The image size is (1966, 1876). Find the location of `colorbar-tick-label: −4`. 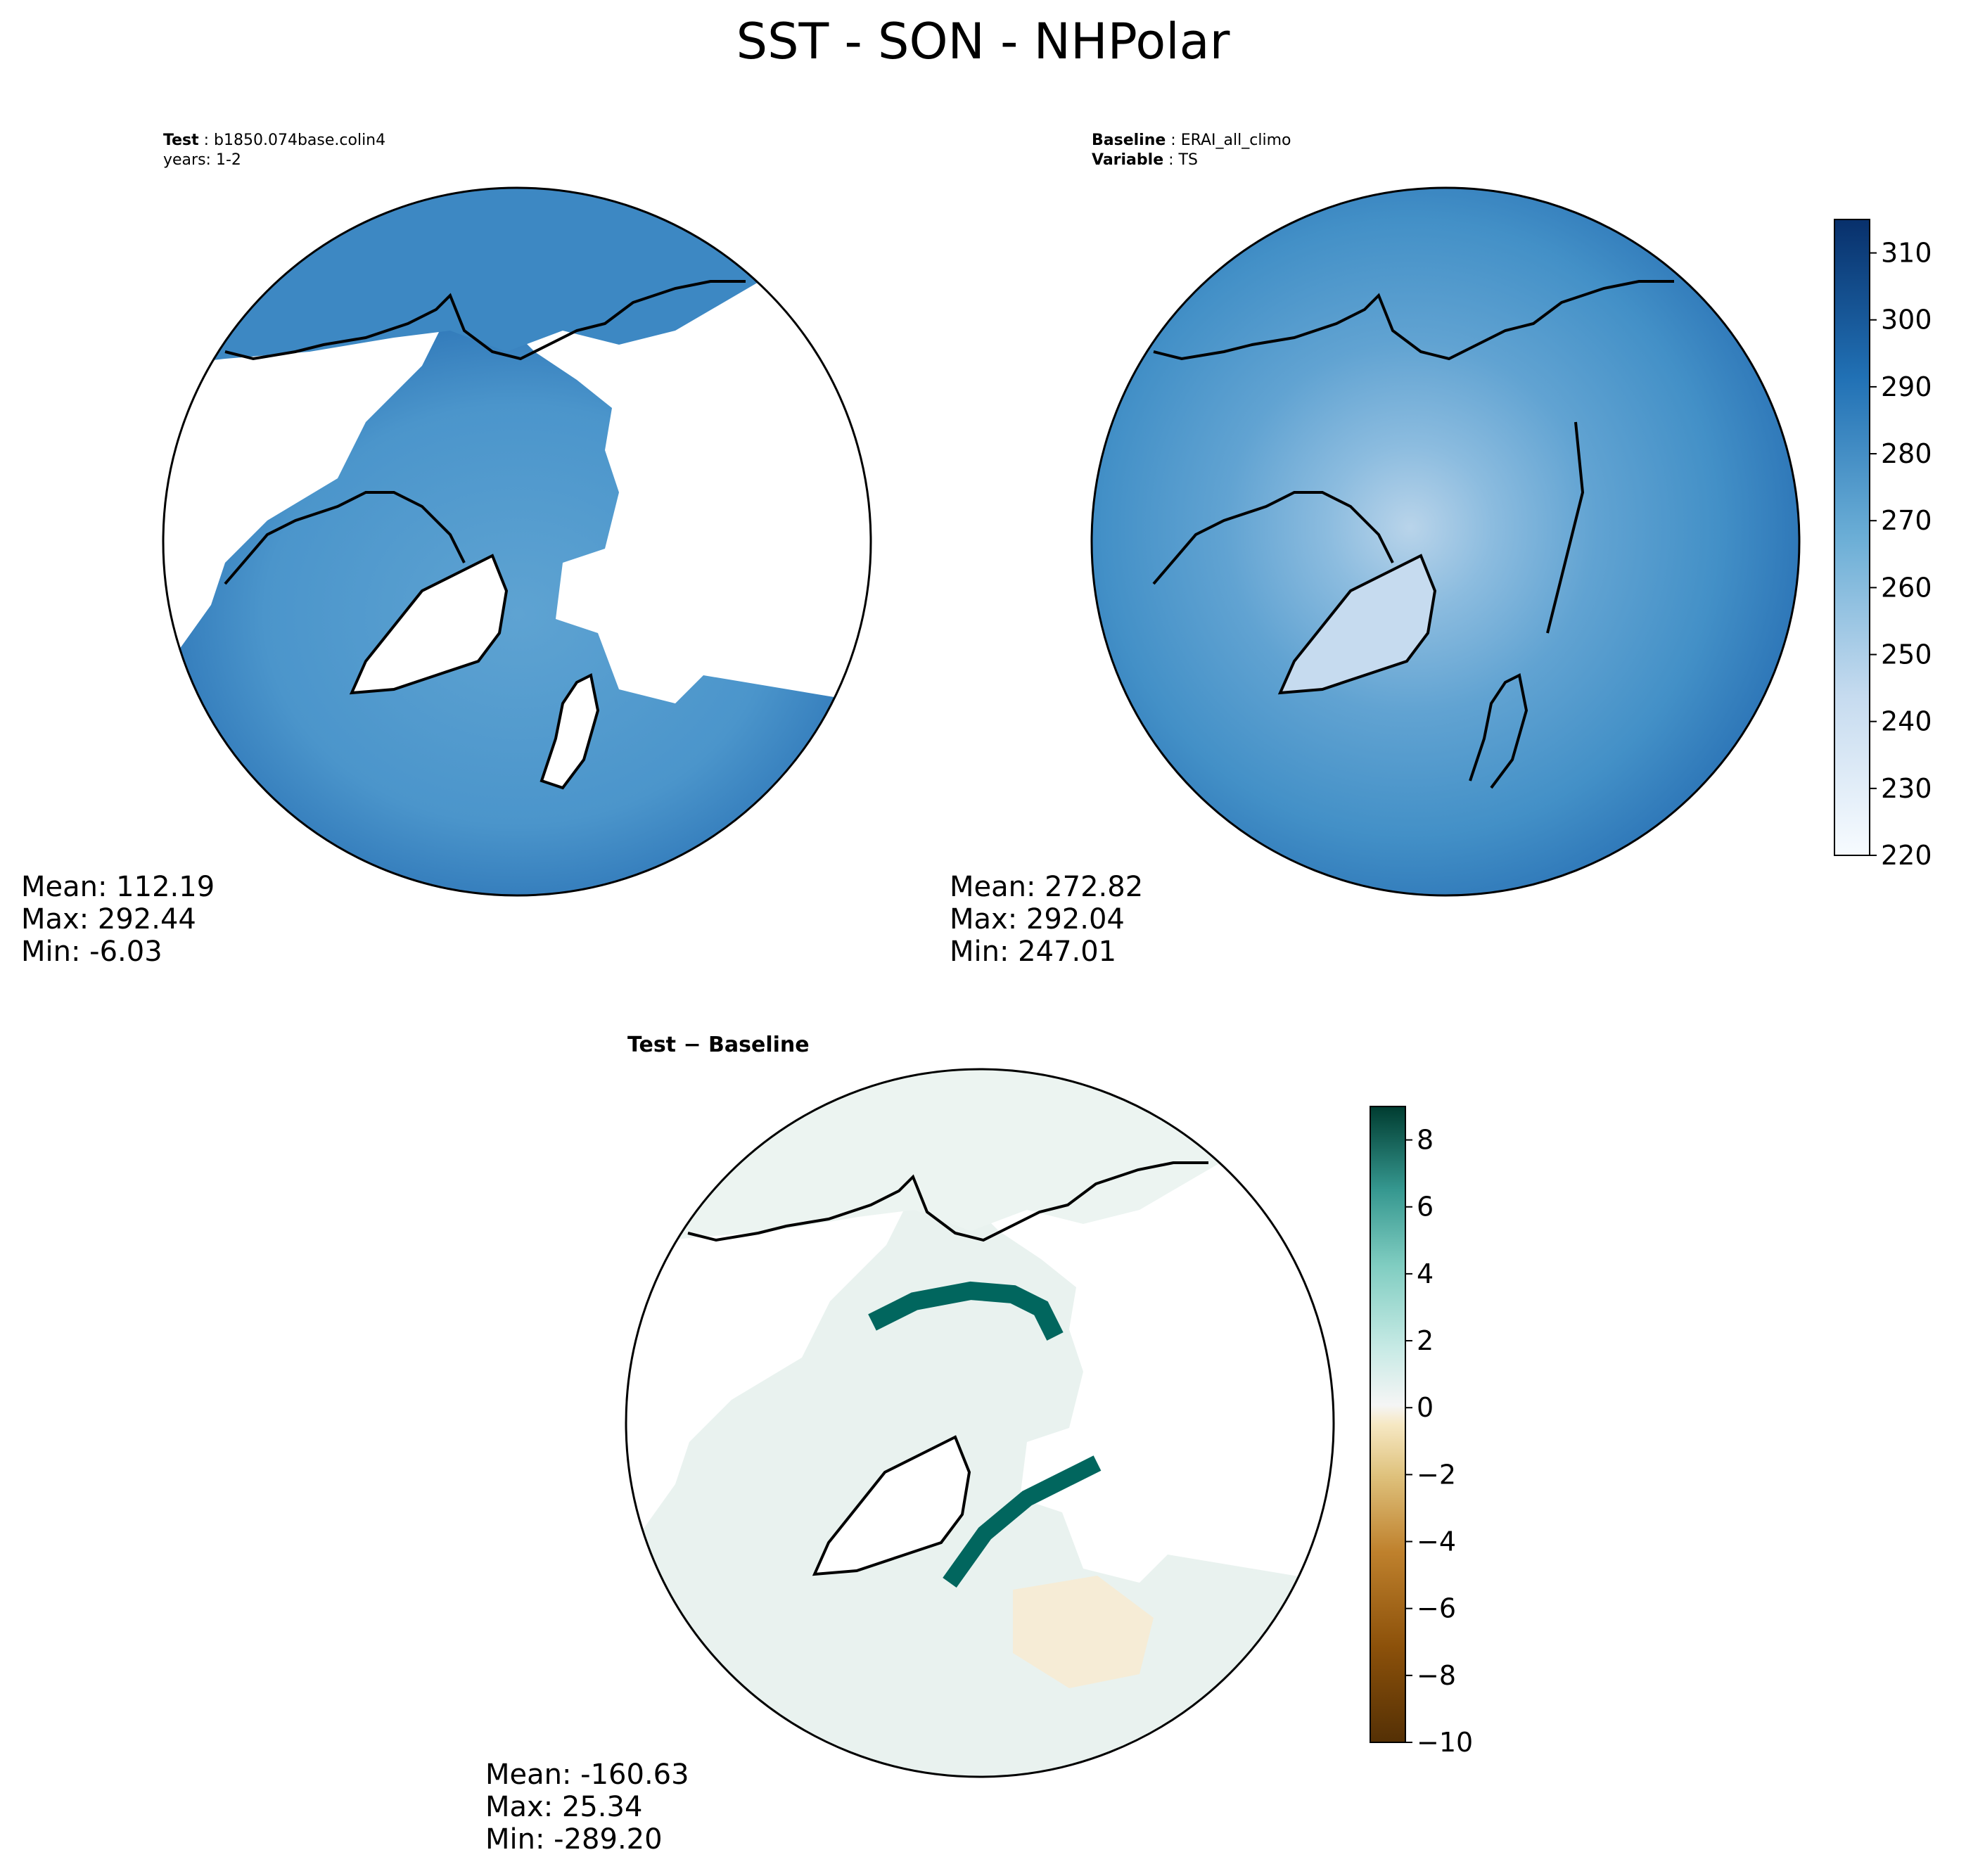

colorbar-tick-label: −4 is located at coordinates (1436, 1541).